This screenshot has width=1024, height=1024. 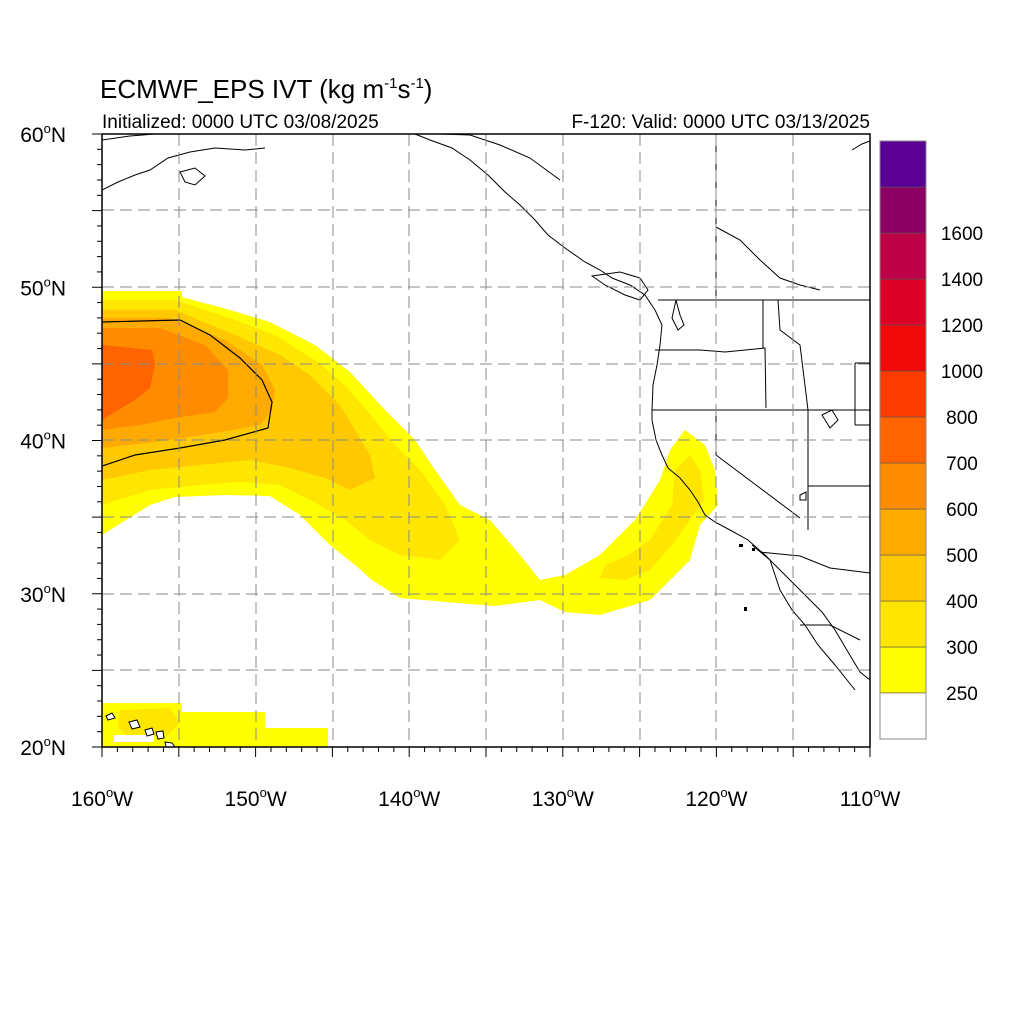 I want to click on colorbar-label: 800, so click(x=962, y=418).